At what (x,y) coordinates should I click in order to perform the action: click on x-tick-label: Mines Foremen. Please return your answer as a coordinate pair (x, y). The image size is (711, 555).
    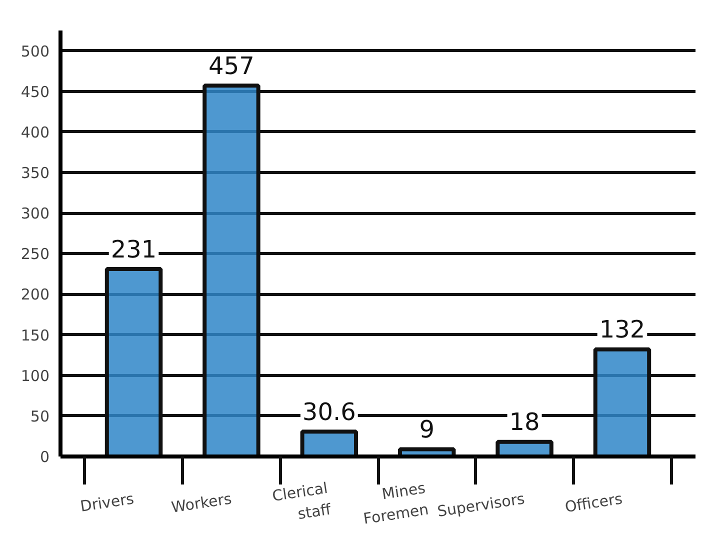
    Looking at the image, I should click on (396, 503).